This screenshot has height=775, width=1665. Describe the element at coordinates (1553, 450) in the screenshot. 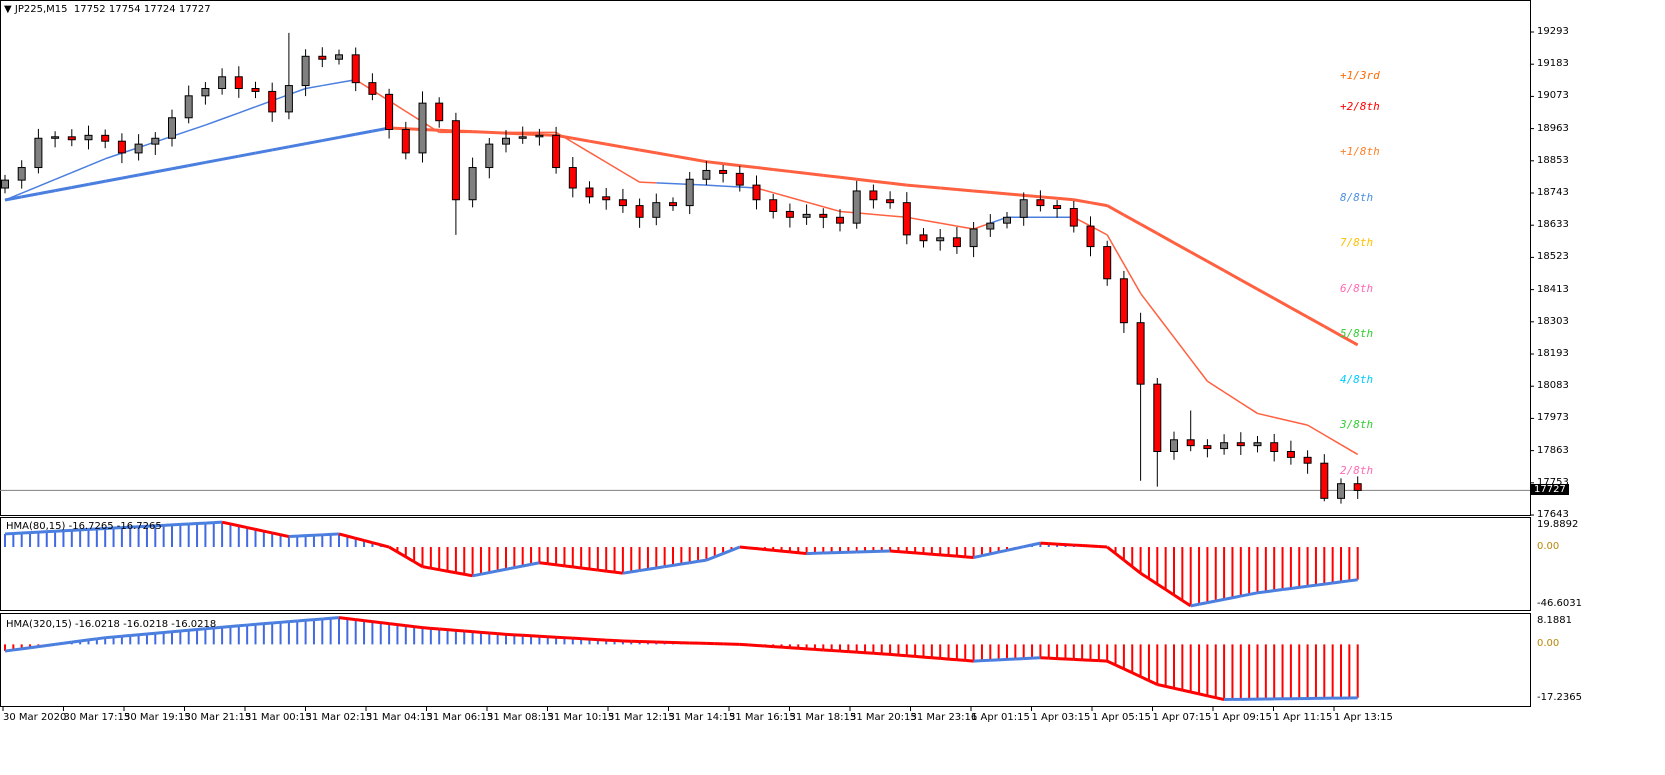

I see `price-tick-label: 17863` at that location.